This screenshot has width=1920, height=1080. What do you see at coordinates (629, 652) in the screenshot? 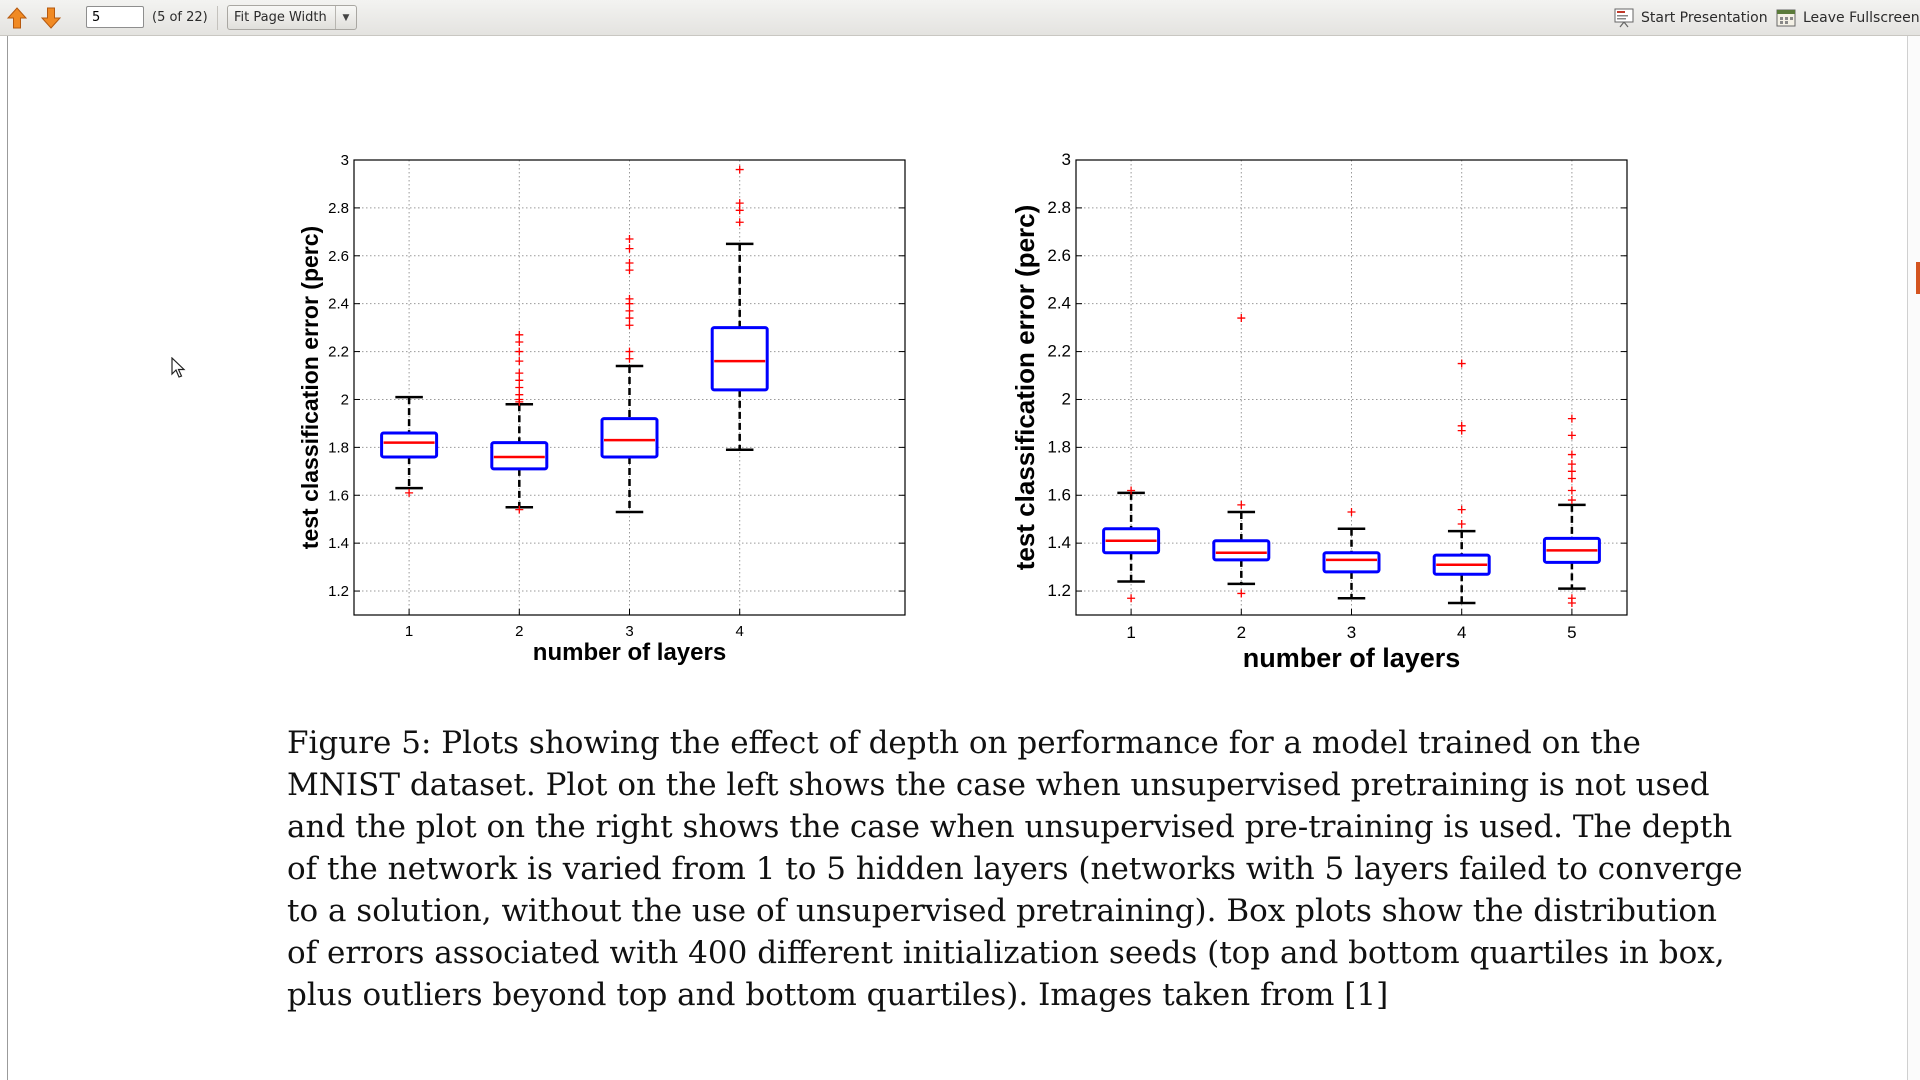
I see `x-axis-label: number of layers` at bounding box center [629, 652].